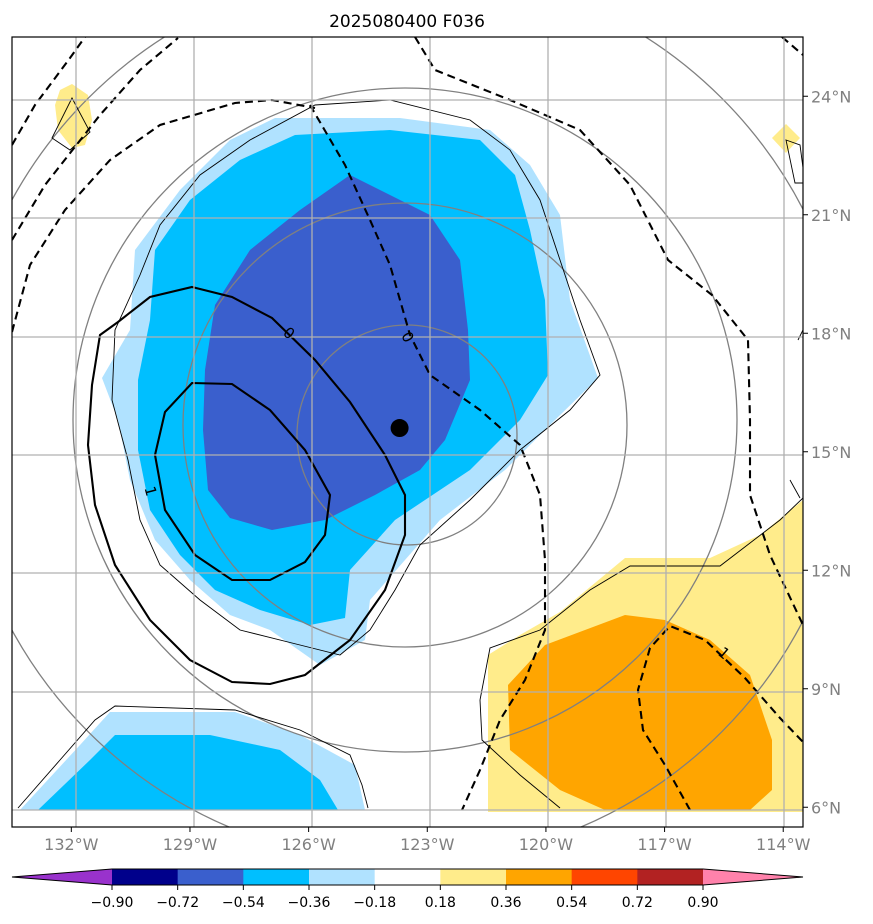 The width and height of the screenshot is (873, 924). I want to click on lat-tick-label: 21°N, so click(831, 215).